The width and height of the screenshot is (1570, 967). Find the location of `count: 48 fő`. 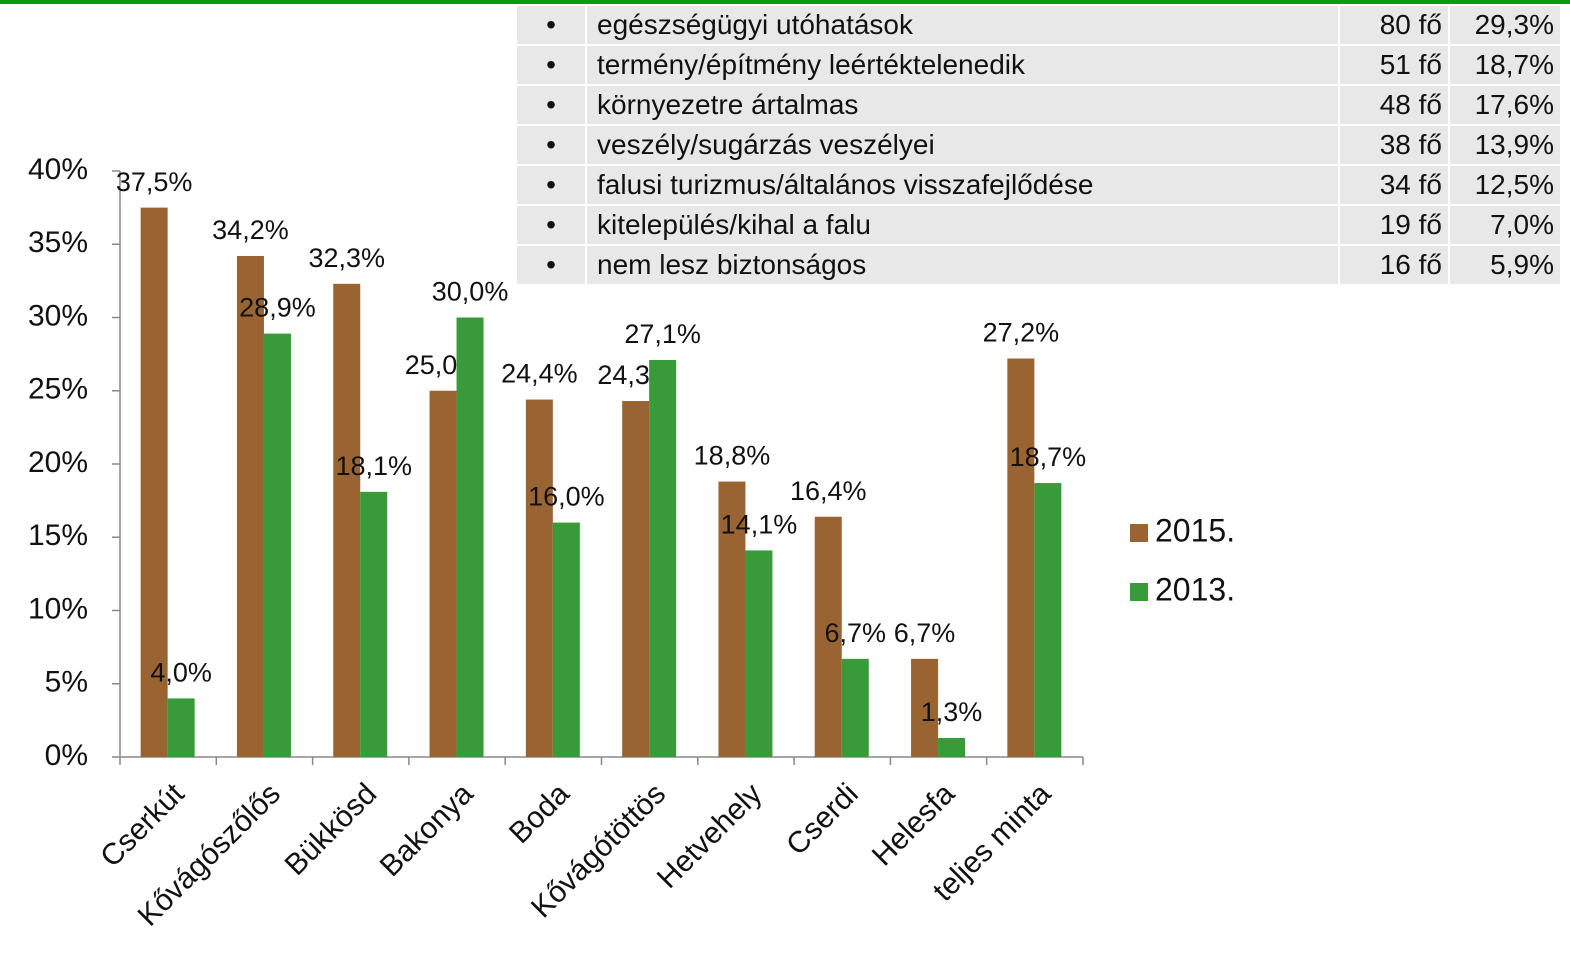

count: 48 fő is located at coordinates (1394, 105).